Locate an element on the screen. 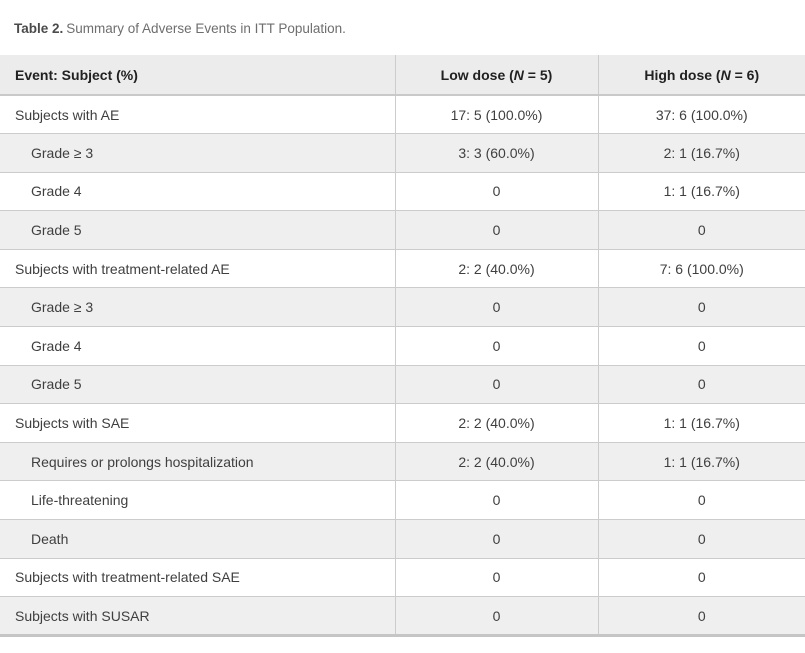 The width and height of the screenshot is (805, 653). column-header-low-dose: Low dose (N = 5) is located at coordinates (497, 75).